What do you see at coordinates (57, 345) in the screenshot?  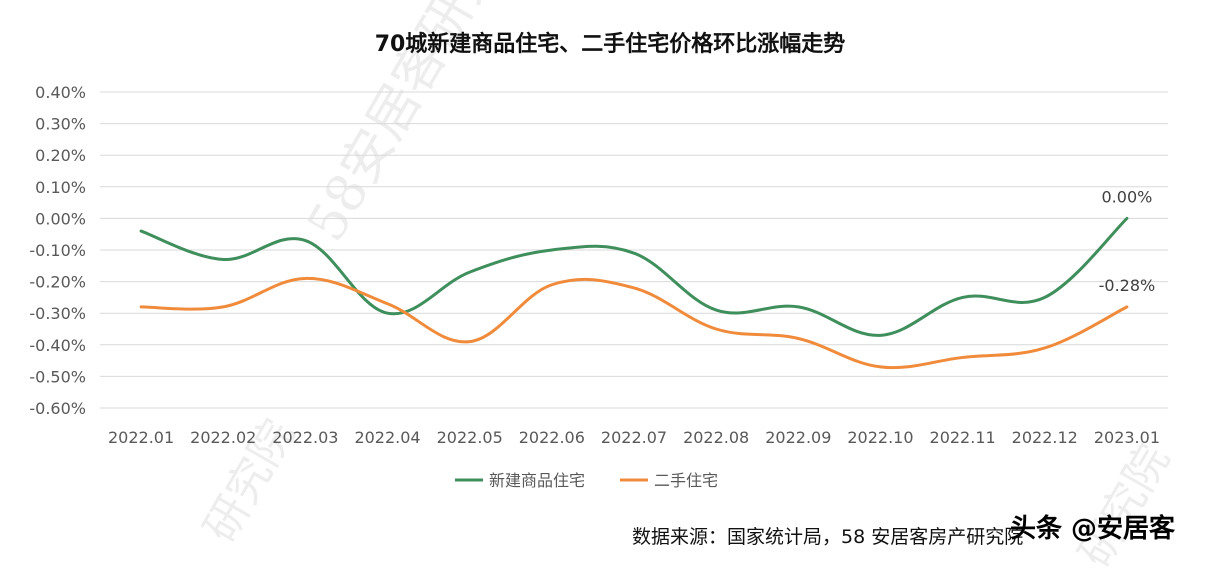 I see `y-tick-label: -0.40%` at bounding box center [57, 345].